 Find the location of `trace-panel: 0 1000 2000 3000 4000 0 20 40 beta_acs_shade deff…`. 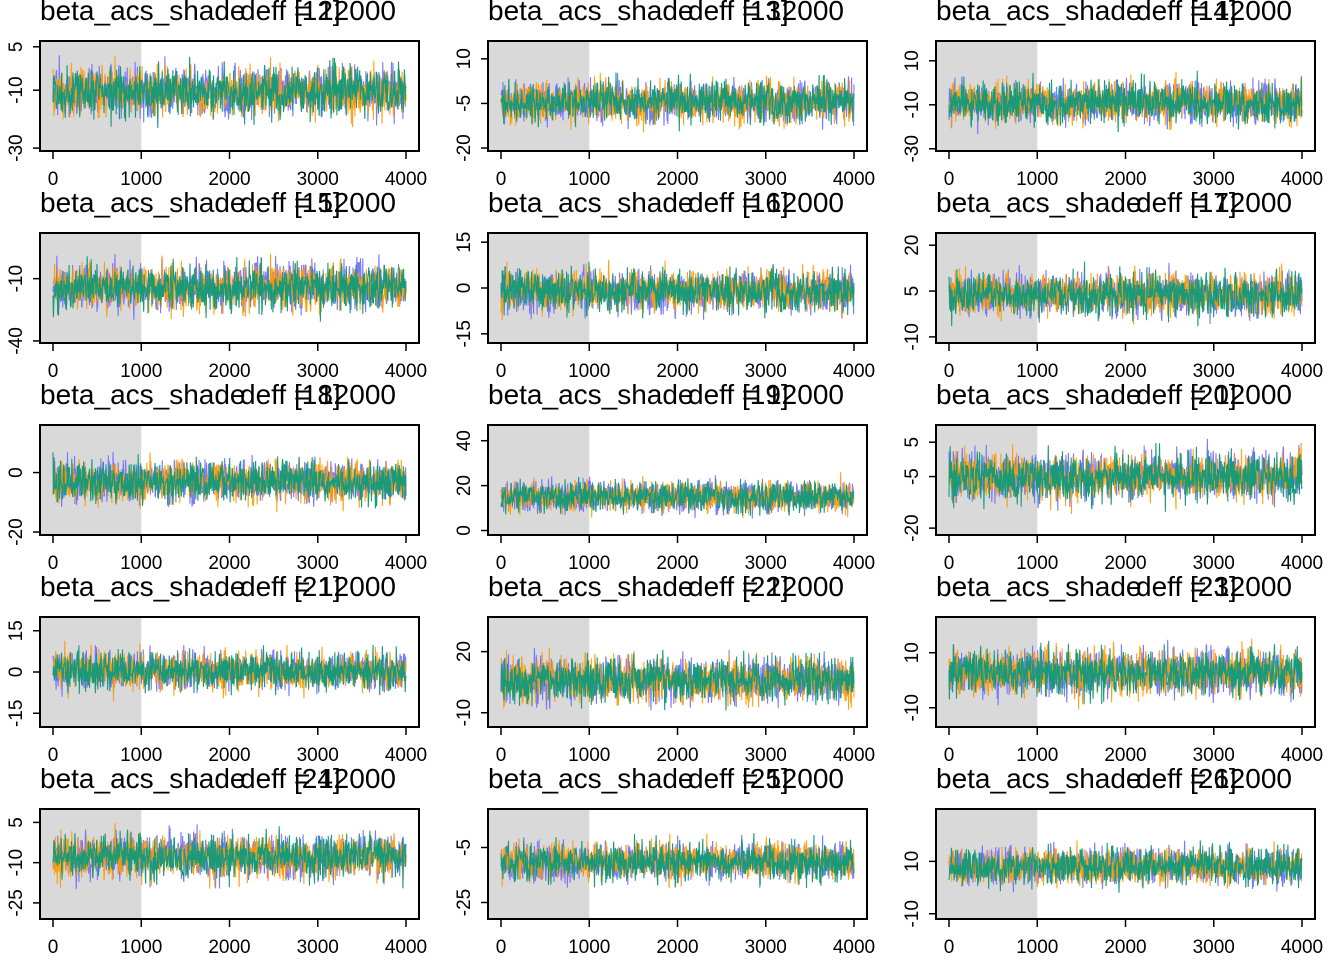

trace-panel: 0 1000 2000 3000 4000 0 20 40 beta_acs_shade deff… is located at coordinates (672, 478).